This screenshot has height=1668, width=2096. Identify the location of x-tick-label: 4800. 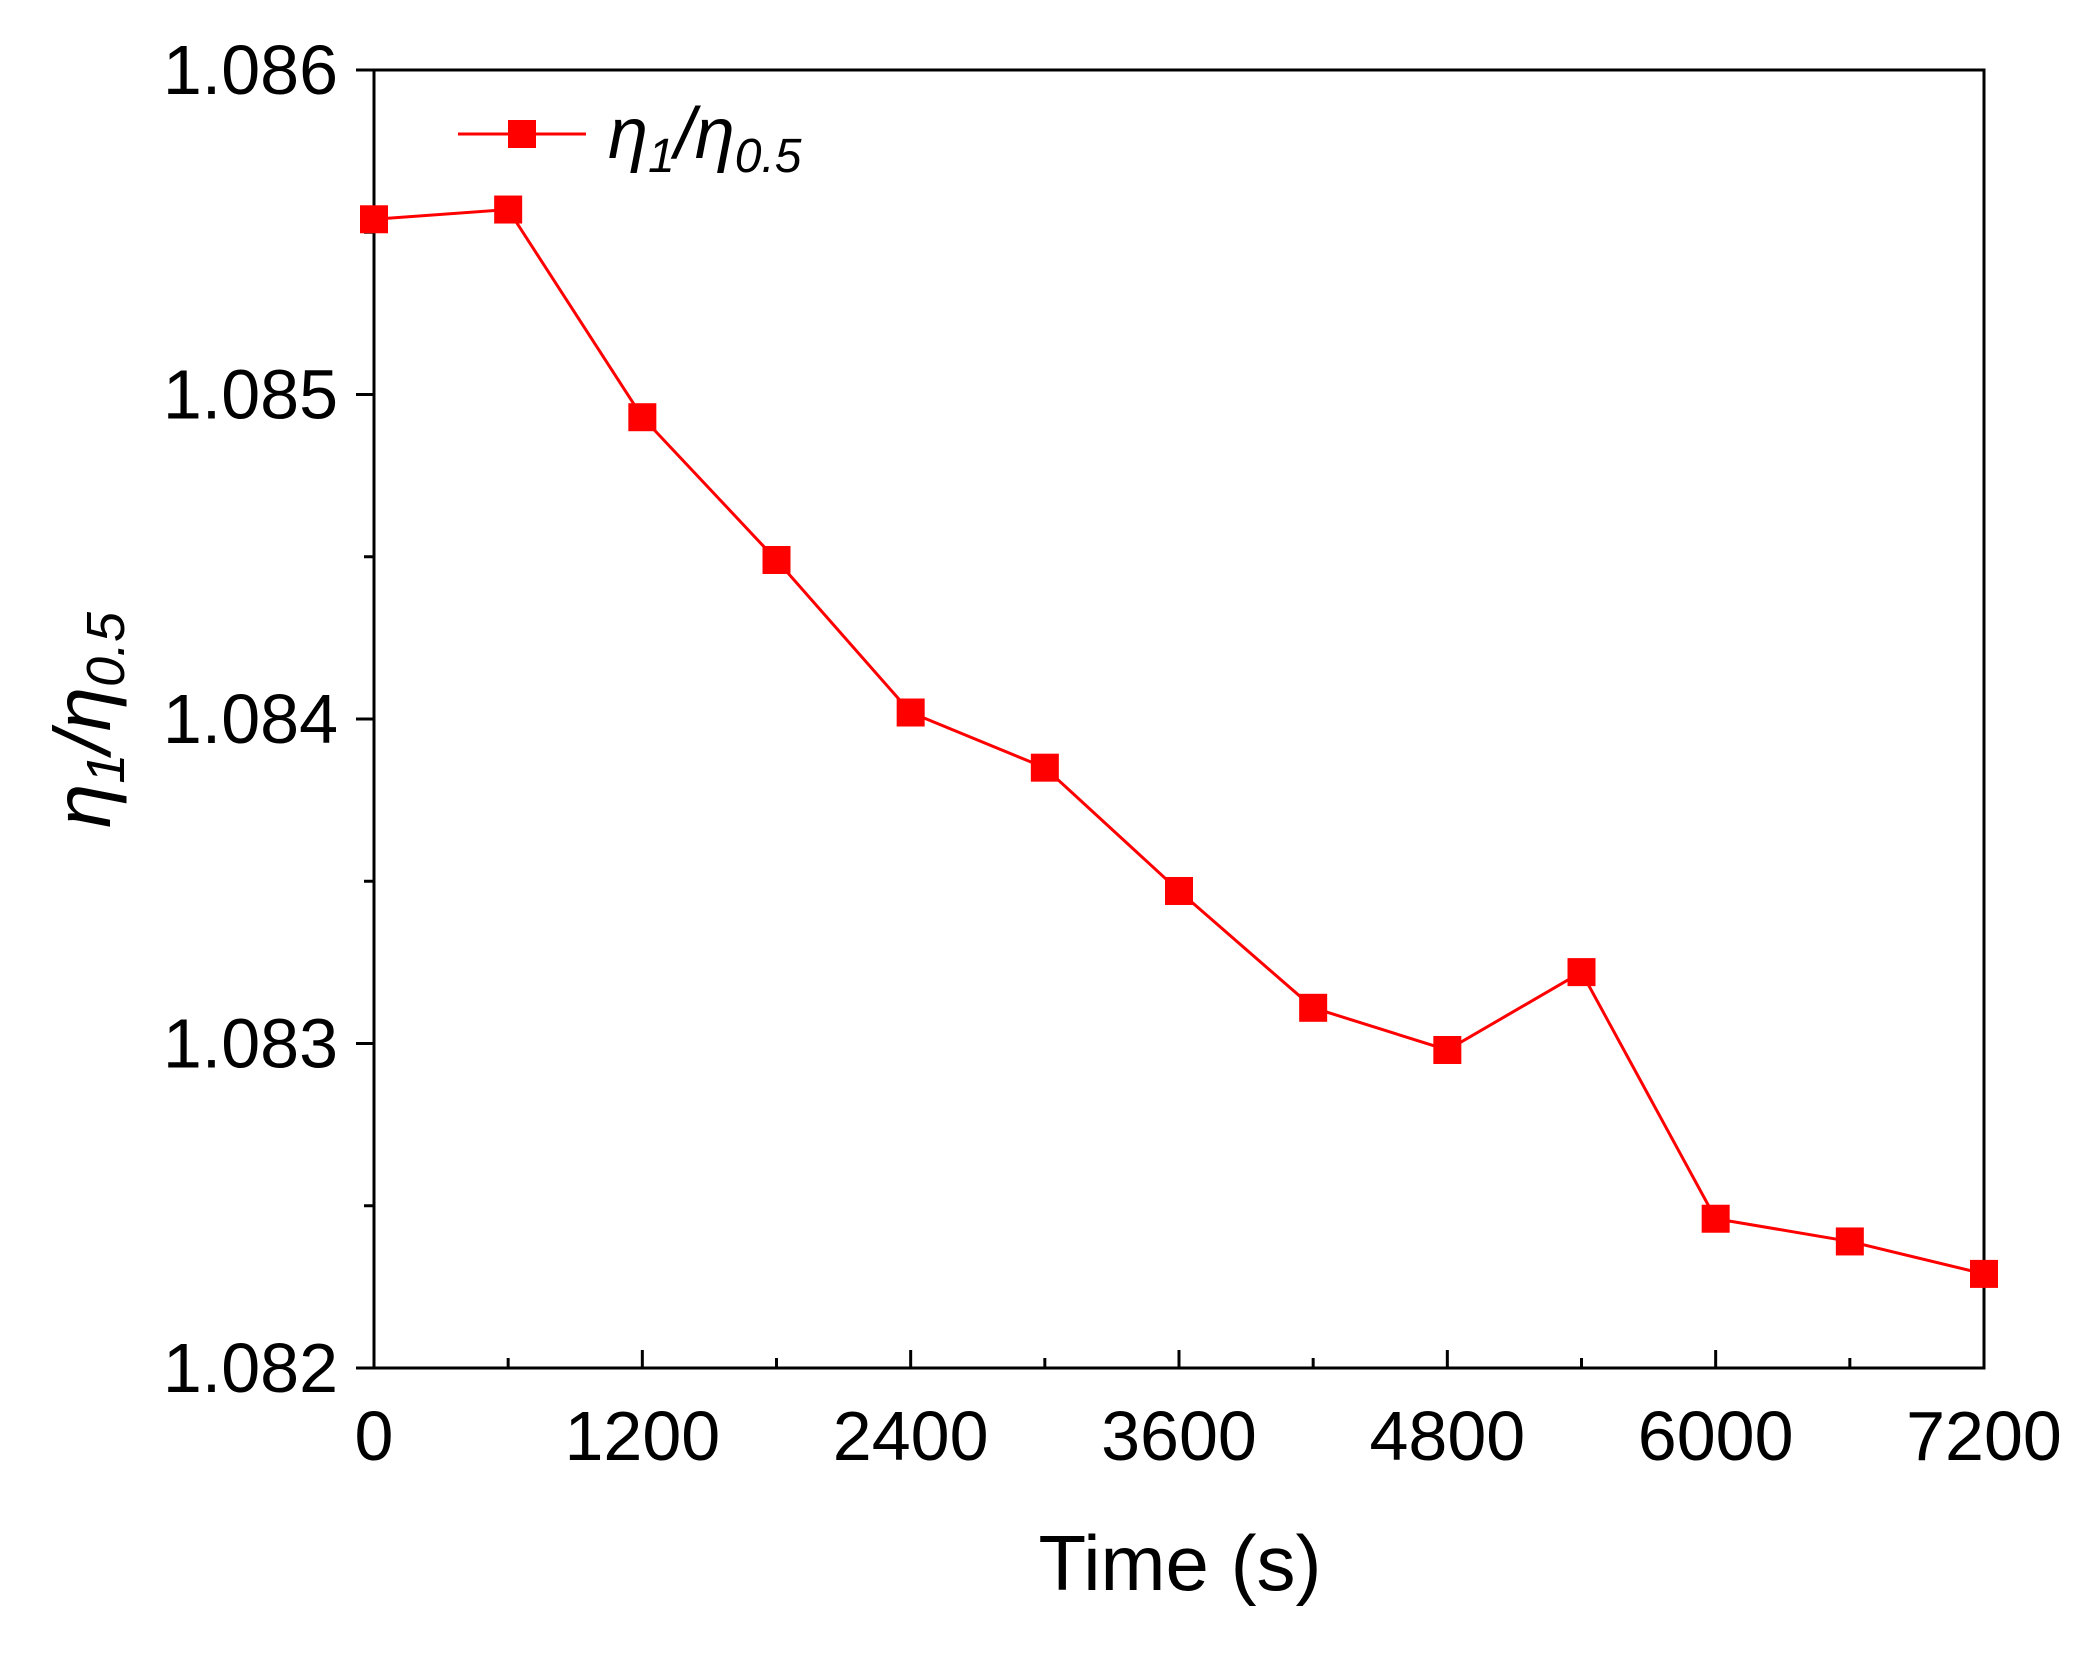
(1447, 1436).